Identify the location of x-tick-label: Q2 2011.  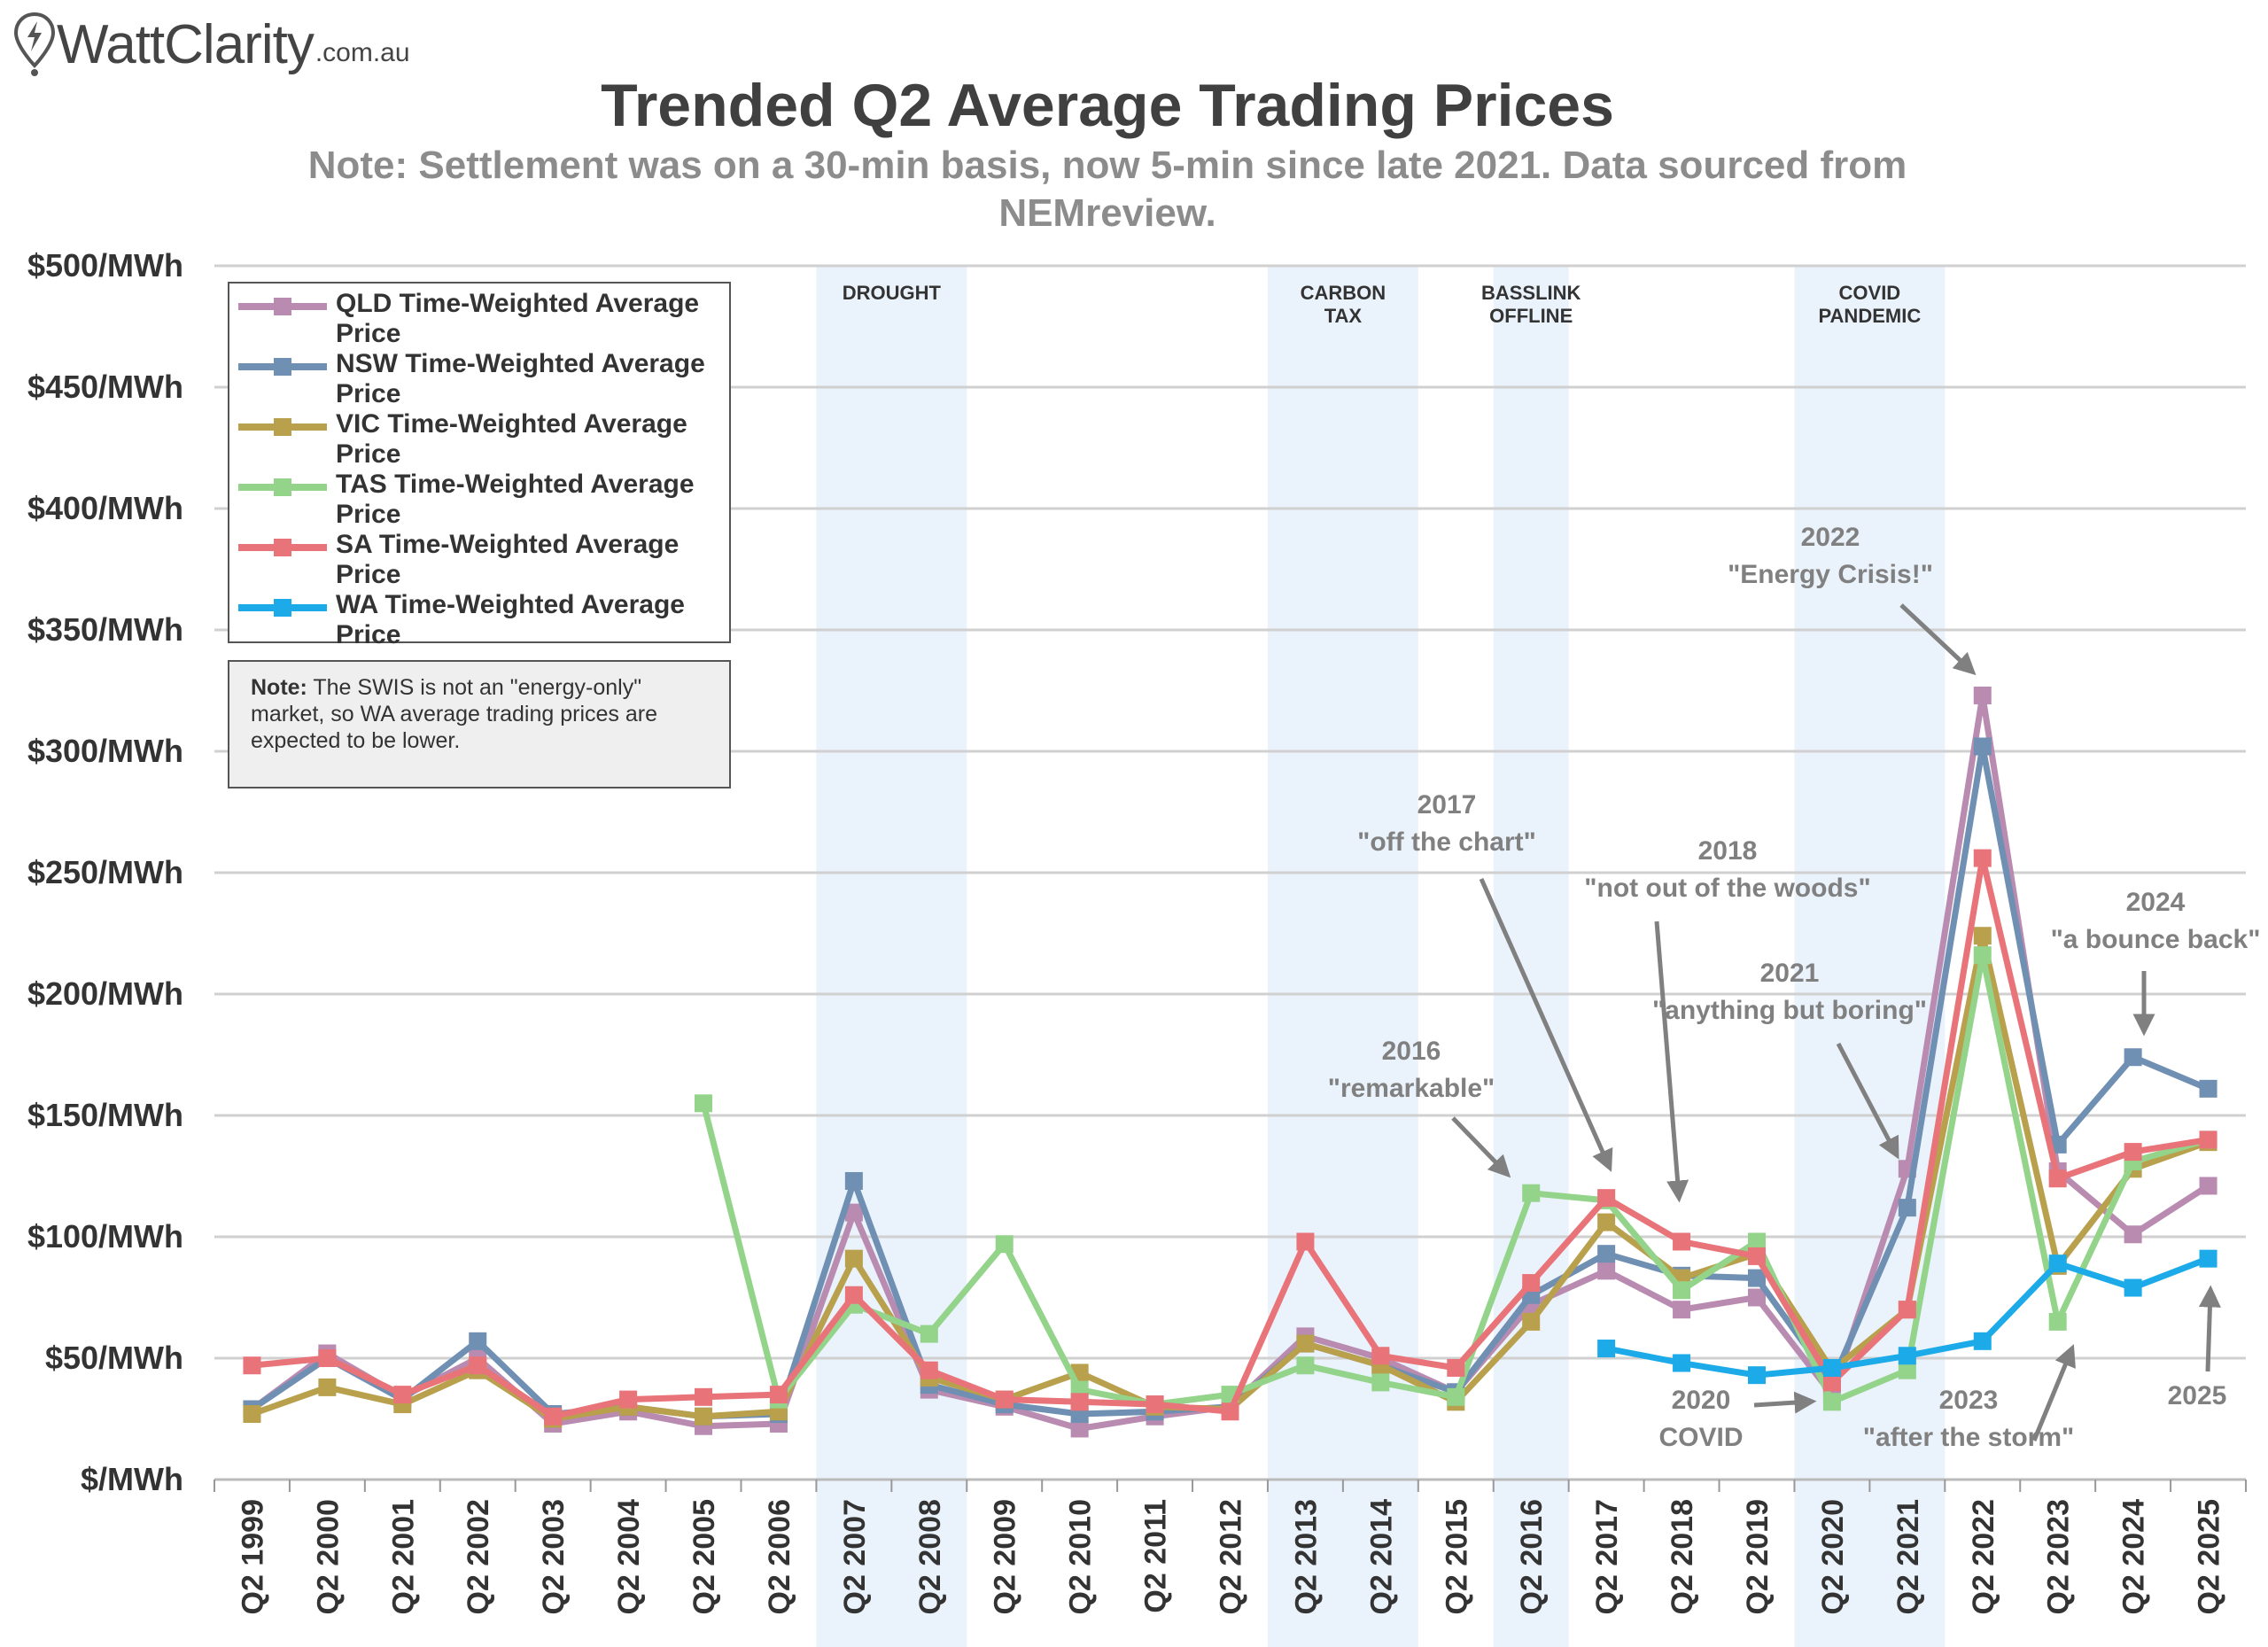
(1156, 1556).